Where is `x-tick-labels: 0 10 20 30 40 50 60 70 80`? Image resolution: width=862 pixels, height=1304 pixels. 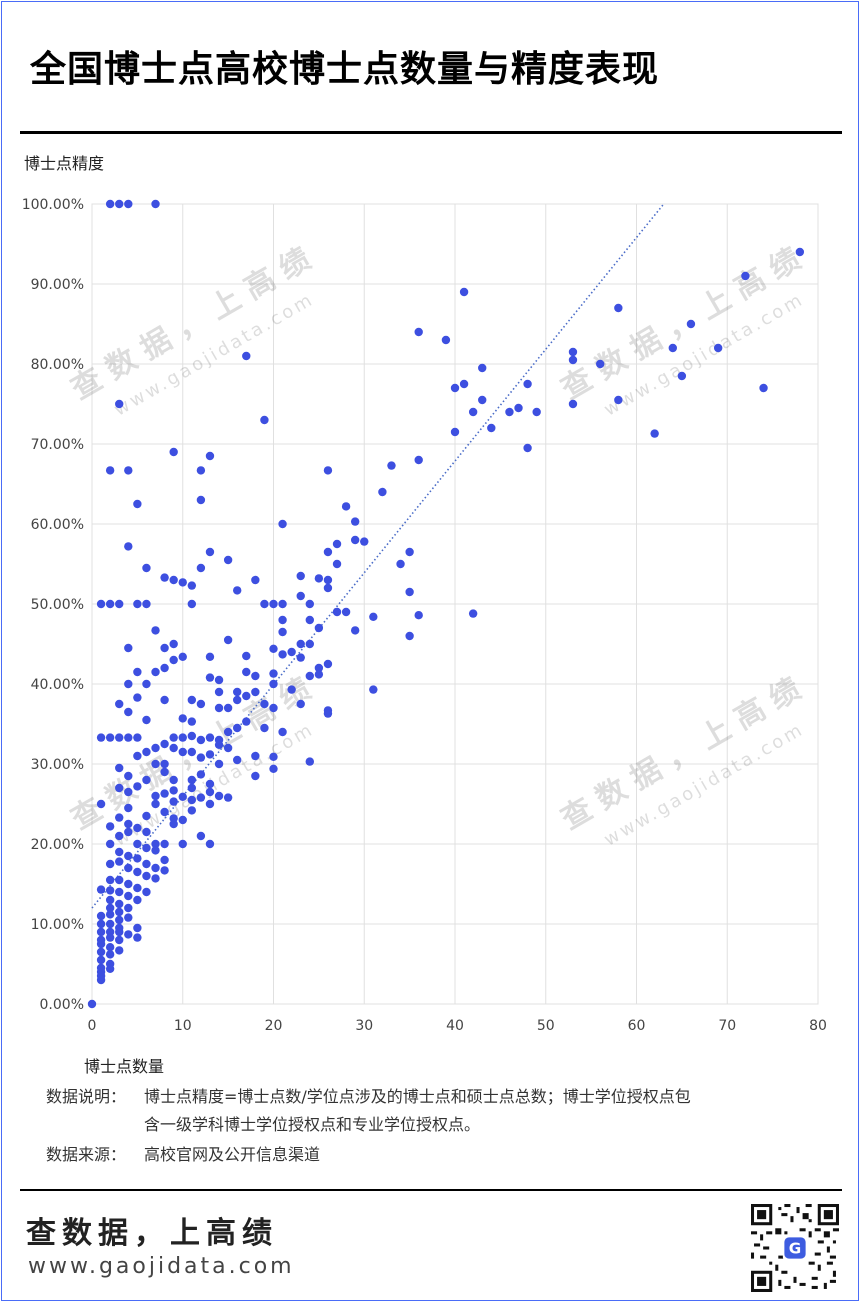 x-tick-labels: 0 10 20 30 40 50 60 70 80 is located at coordinates (457, 1026).